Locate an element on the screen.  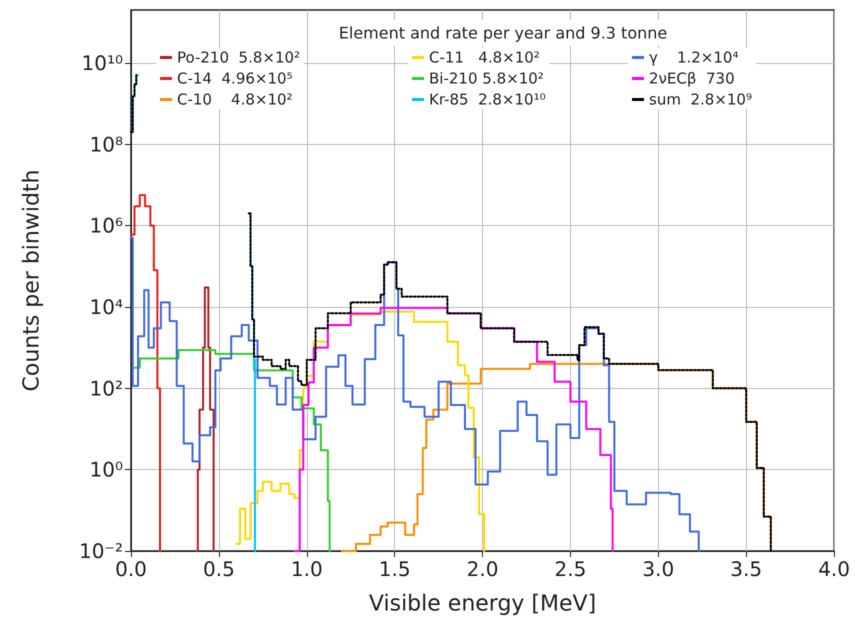
x-tick-label: 2.0 is located at coordinates (482, 569).